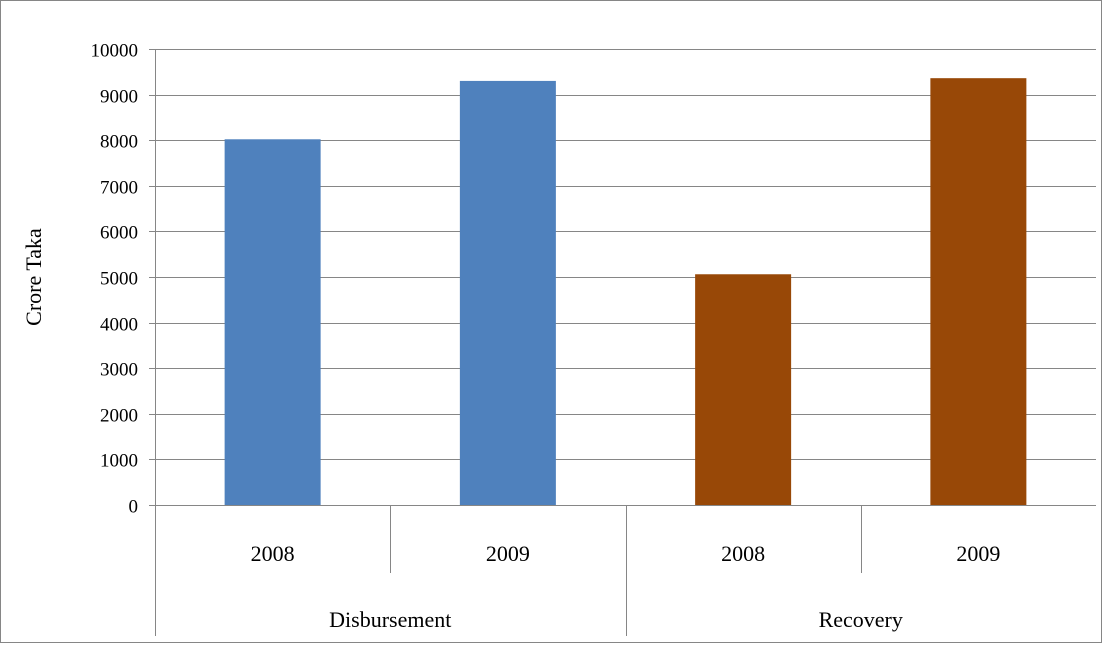 The height and width of the screenshot is (648, 1102). I want to click on bar-disbursement-2009, so click(507, 293).